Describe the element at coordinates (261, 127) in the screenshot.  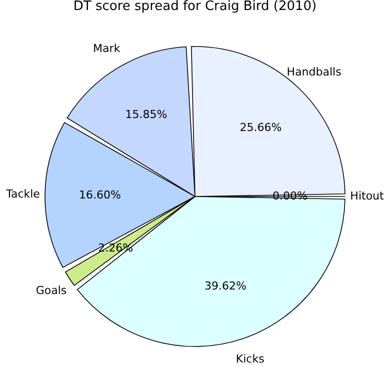
I see `data-label: 25.66%` at that location.